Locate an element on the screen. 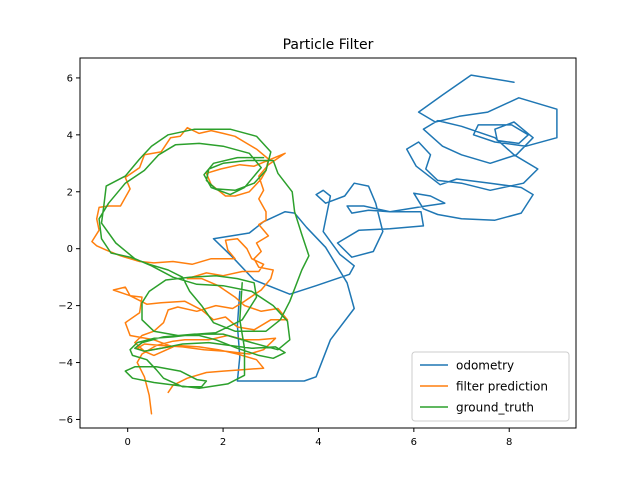 This screenshot has height=480, width=640. legend-label: ground_truth is located at coordinates (495, 408).